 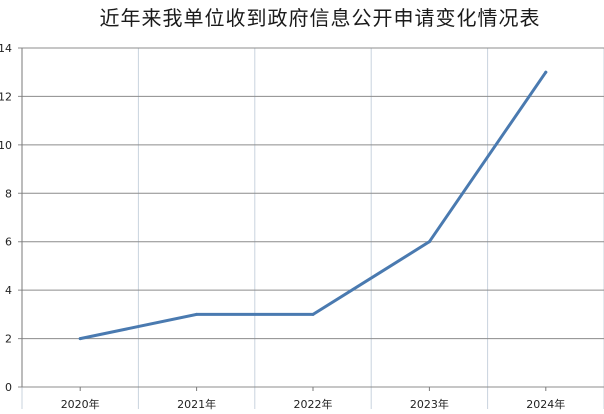 What do you see at coordinates (8, 387) in the screenshot?
I see `y-tick-label: 0` at bounding box center [8, 387].